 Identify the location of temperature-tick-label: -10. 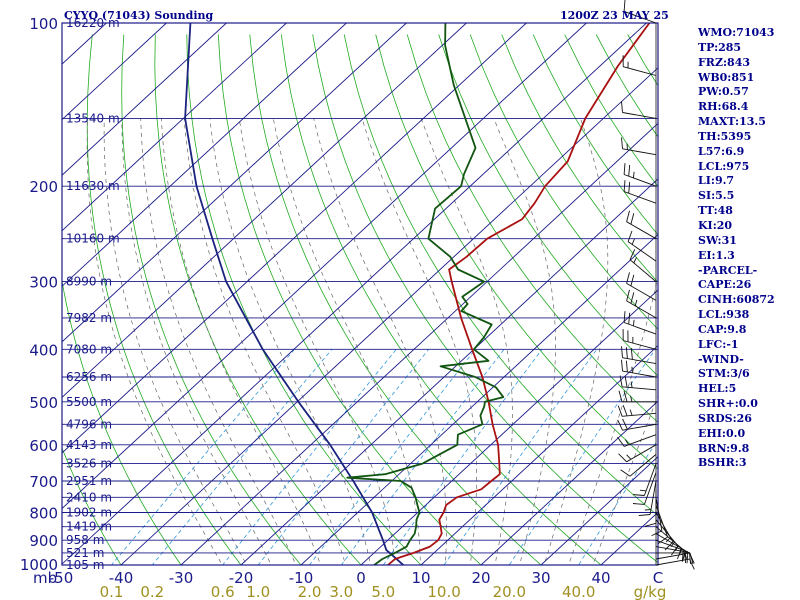
(301, 578).